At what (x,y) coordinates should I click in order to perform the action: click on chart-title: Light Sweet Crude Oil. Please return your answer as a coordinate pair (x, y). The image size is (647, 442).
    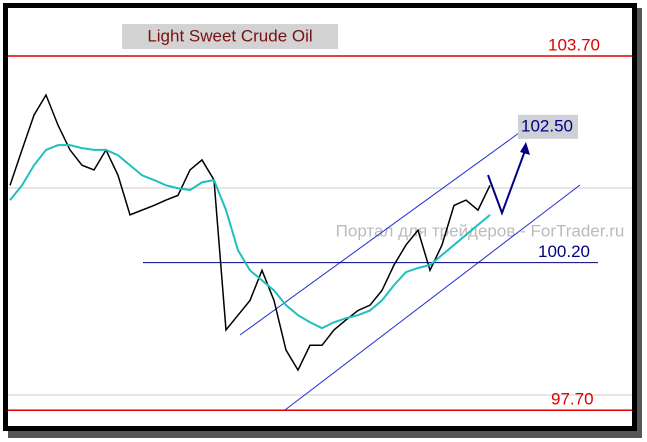
    Looking at the image, I should click on (229, 35).